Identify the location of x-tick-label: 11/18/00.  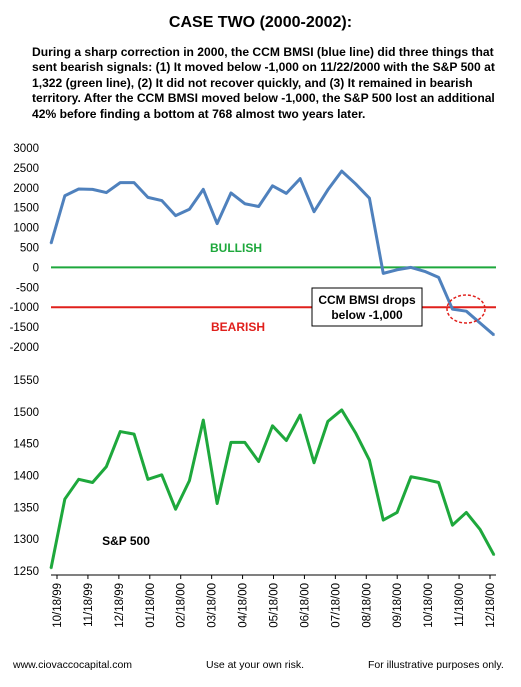
(460, 605).